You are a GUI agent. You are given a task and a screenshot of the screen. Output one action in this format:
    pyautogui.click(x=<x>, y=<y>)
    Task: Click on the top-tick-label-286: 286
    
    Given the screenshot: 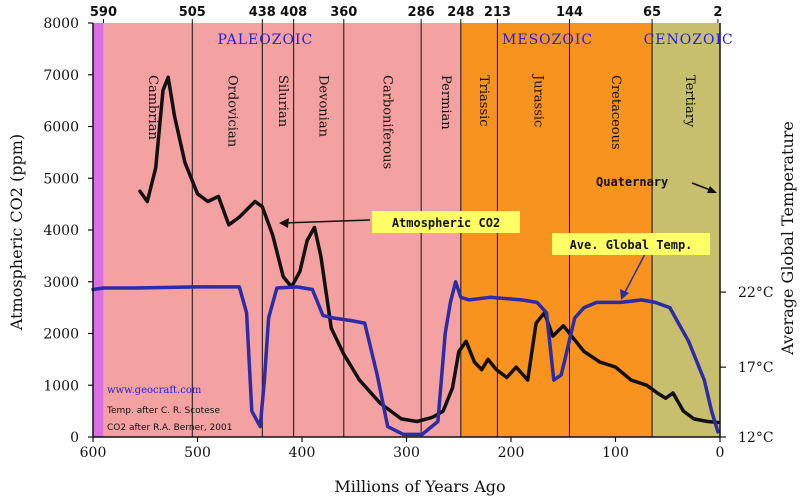 What is the action you would take?
    pyautogui.click(x=421, y=12)
    